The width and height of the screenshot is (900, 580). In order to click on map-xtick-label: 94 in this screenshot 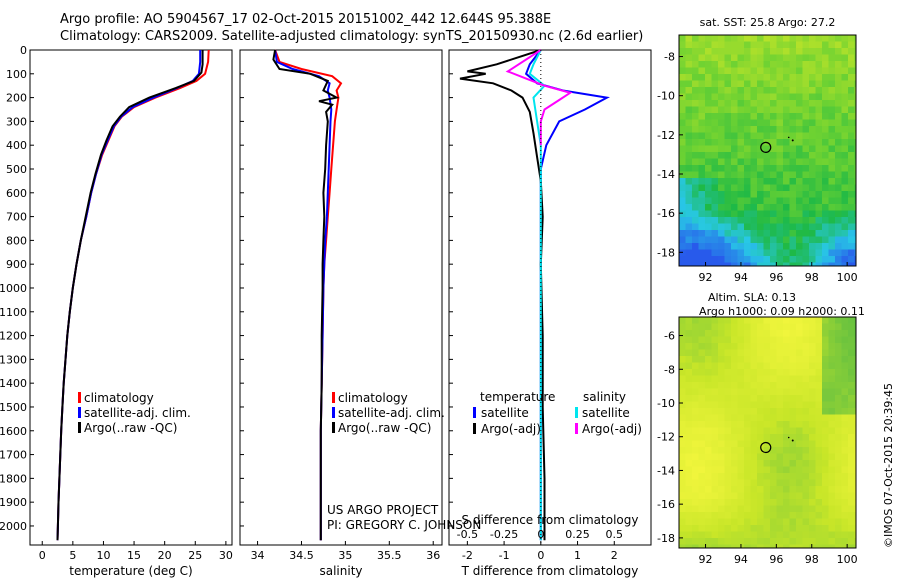, I will do `click(741, 277)`.